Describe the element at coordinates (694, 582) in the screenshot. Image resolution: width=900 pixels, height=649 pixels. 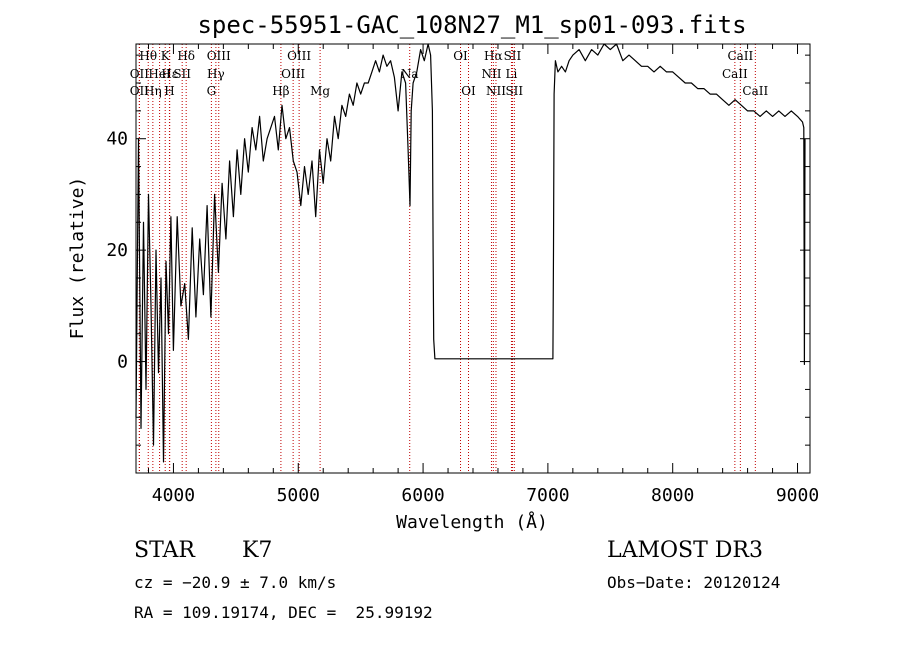
I see `obs-date: Obs−Date: 20120124` at that location.